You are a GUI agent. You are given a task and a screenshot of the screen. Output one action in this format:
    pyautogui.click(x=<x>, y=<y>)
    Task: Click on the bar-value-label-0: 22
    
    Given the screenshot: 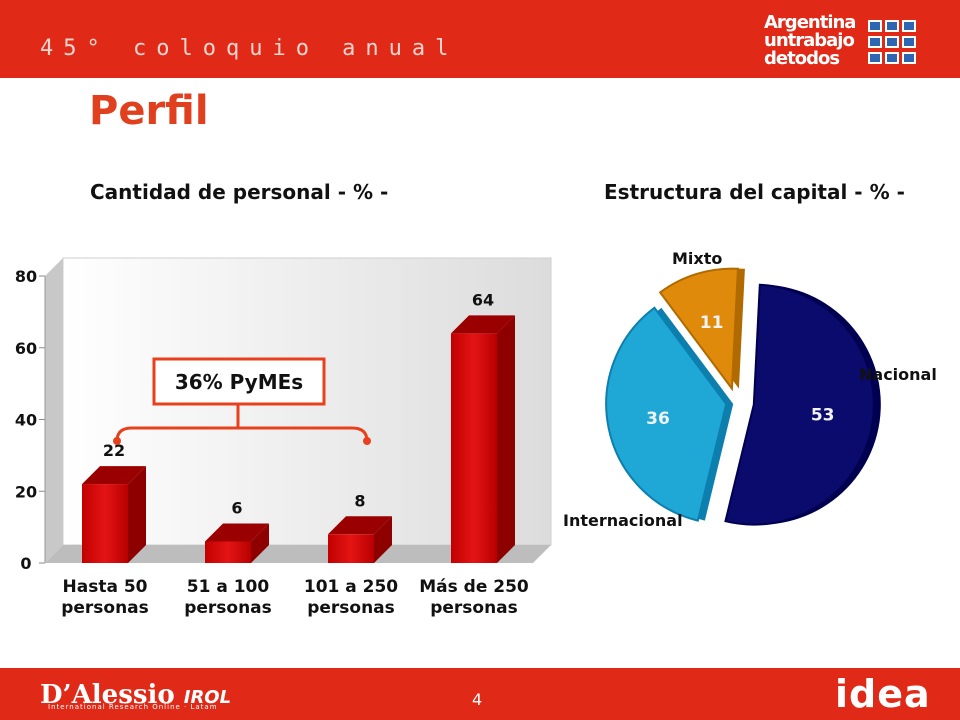 What is the action you would take?
    pyautogui.click(x=114, y=450)
    